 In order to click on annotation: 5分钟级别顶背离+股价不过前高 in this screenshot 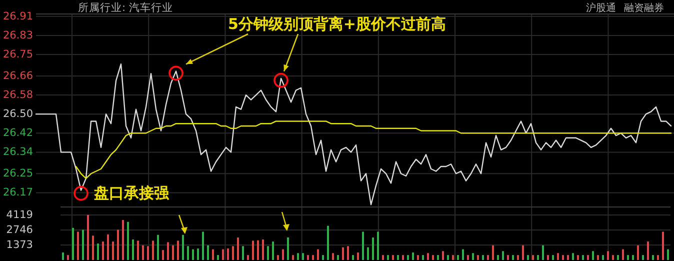, I will do `click(337, 24)`.